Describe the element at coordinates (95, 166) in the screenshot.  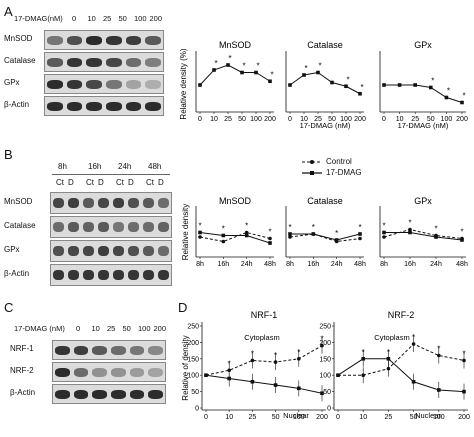
I see `time-label: 16h` at that location.